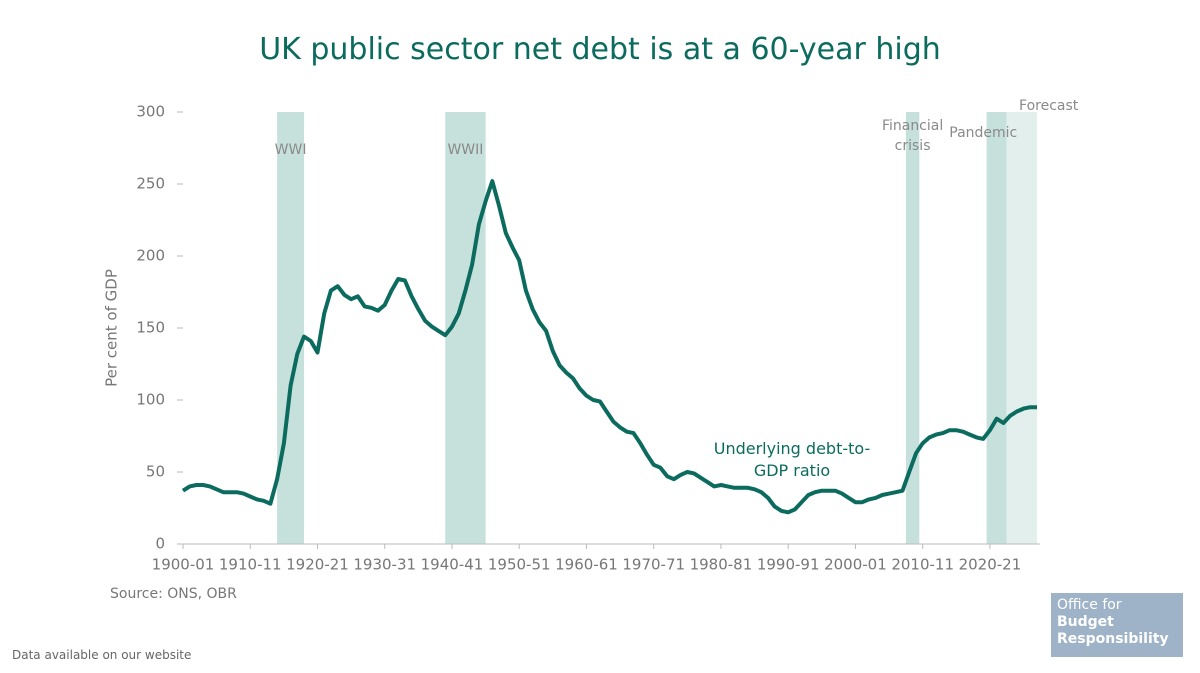  What do you see at coordinates (1113, 639) in the screenshot?
I see `logo-text: Responsibility` at bounding box center [1113, 639].